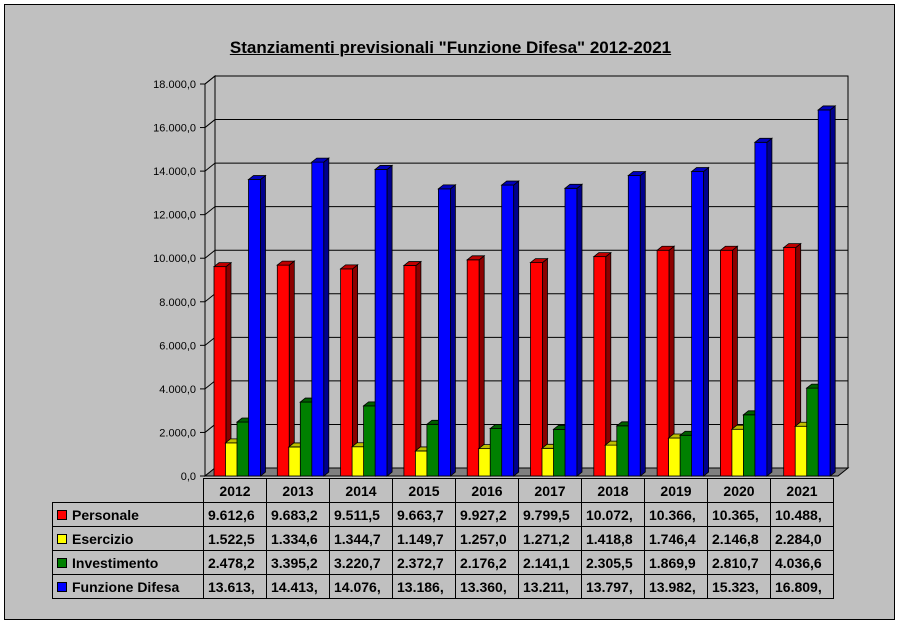 Image resolution: width=901 pixels, height=626 pixels. I want to click on table-cell: 4.036,6, so click(802, 562).